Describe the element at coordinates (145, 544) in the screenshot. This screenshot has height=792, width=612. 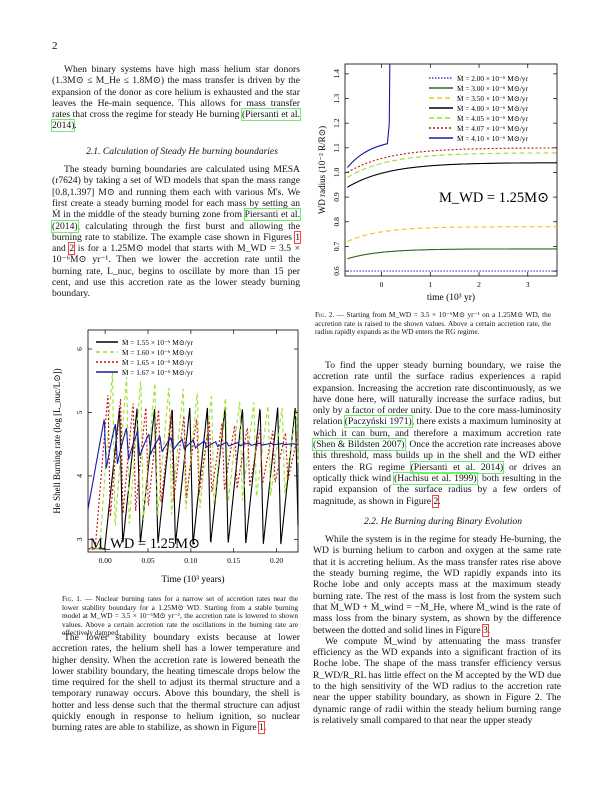
I see `fig1-annotation: M_WD = 1.25M⊙` at that location.